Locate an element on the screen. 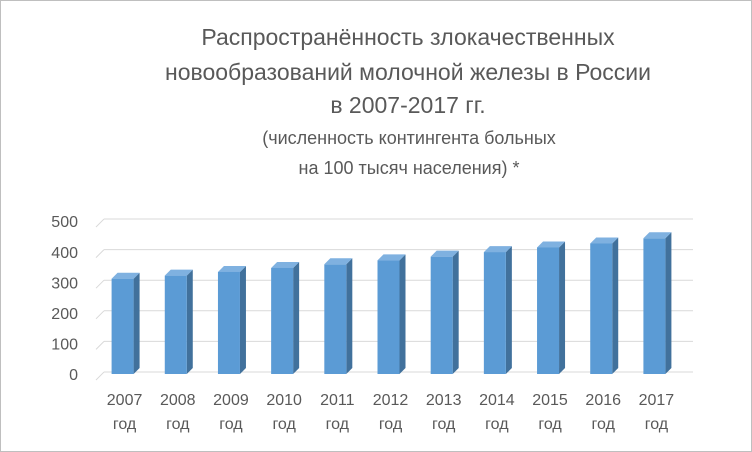  x-tick-label: 2017 год is located at coordinates (656, 412).